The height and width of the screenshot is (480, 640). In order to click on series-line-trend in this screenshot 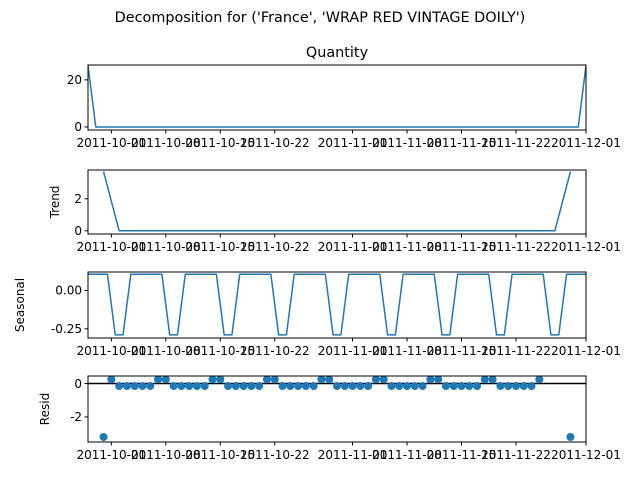, I will do `click(337, 201)`.